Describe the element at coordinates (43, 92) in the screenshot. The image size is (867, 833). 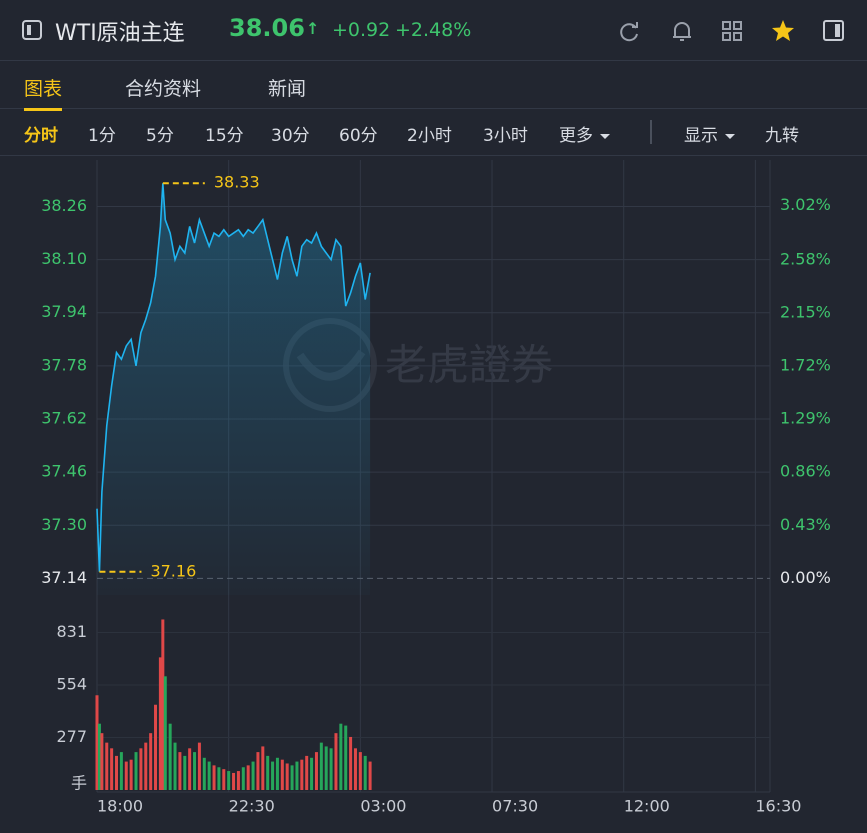
I see `tab: 图表` at that location.